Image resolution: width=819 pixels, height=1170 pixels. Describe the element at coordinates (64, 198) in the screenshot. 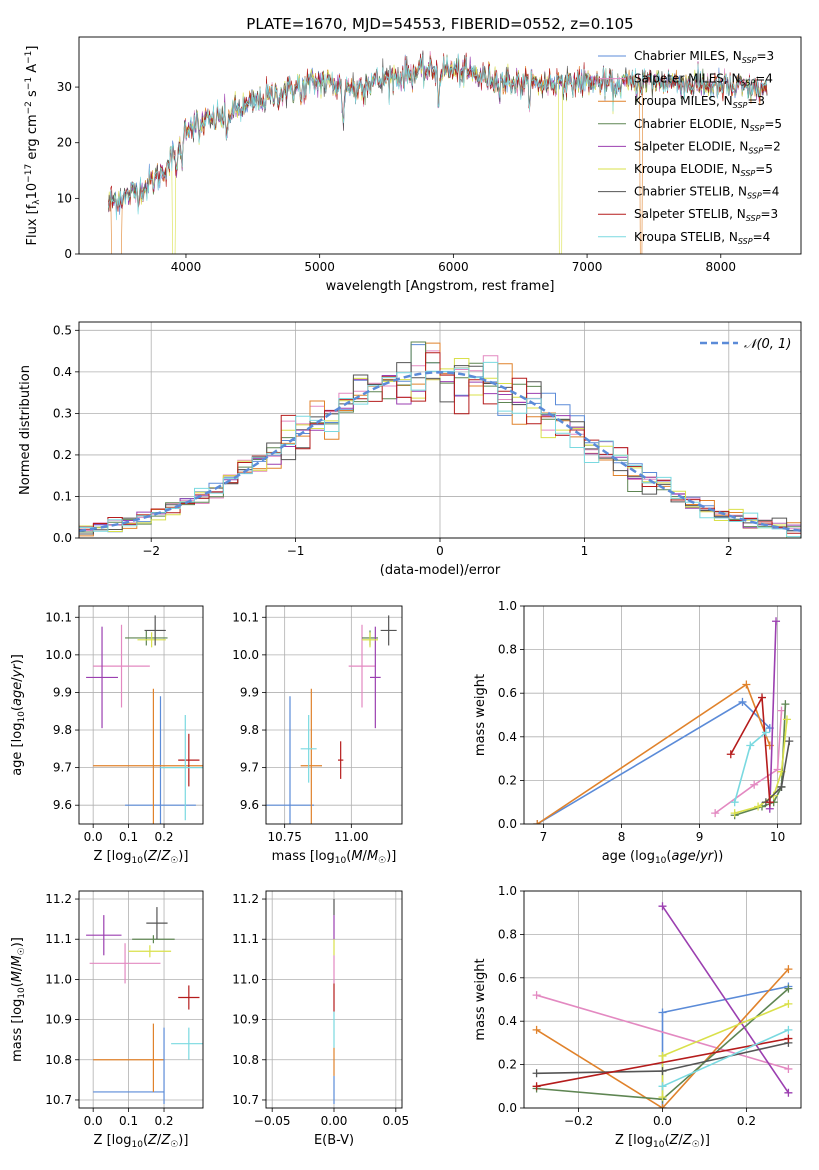

I see `y-tick-label: 10` at that location.